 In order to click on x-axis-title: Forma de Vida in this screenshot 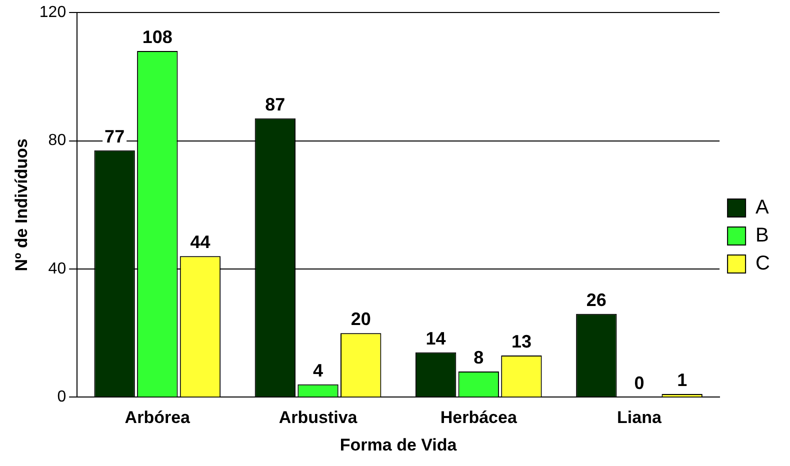, I will do `click(399, 444)`.